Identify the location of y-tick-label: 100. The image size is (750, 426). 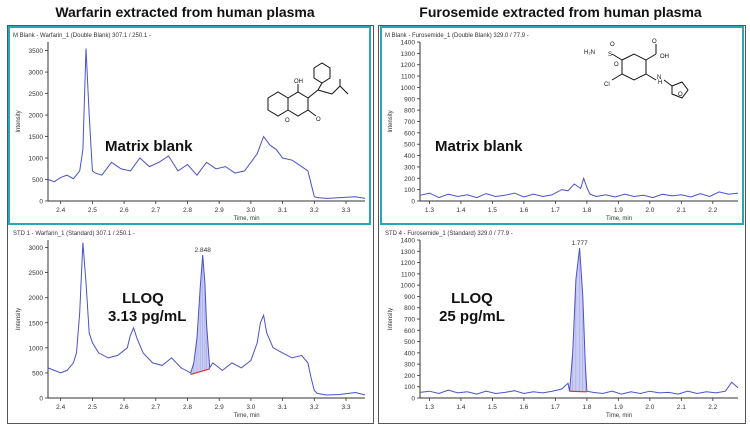
(409, 190).